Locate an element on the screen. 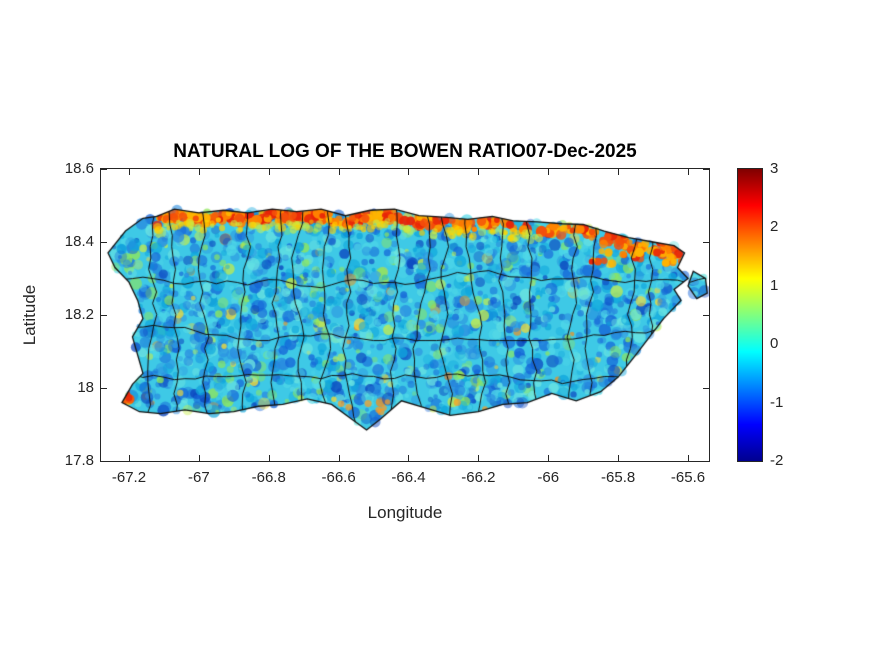 Image resolution: width=875 pixels, height=656 pixels. x-tick-label: -66.6 is located at coordinates (338, 477).